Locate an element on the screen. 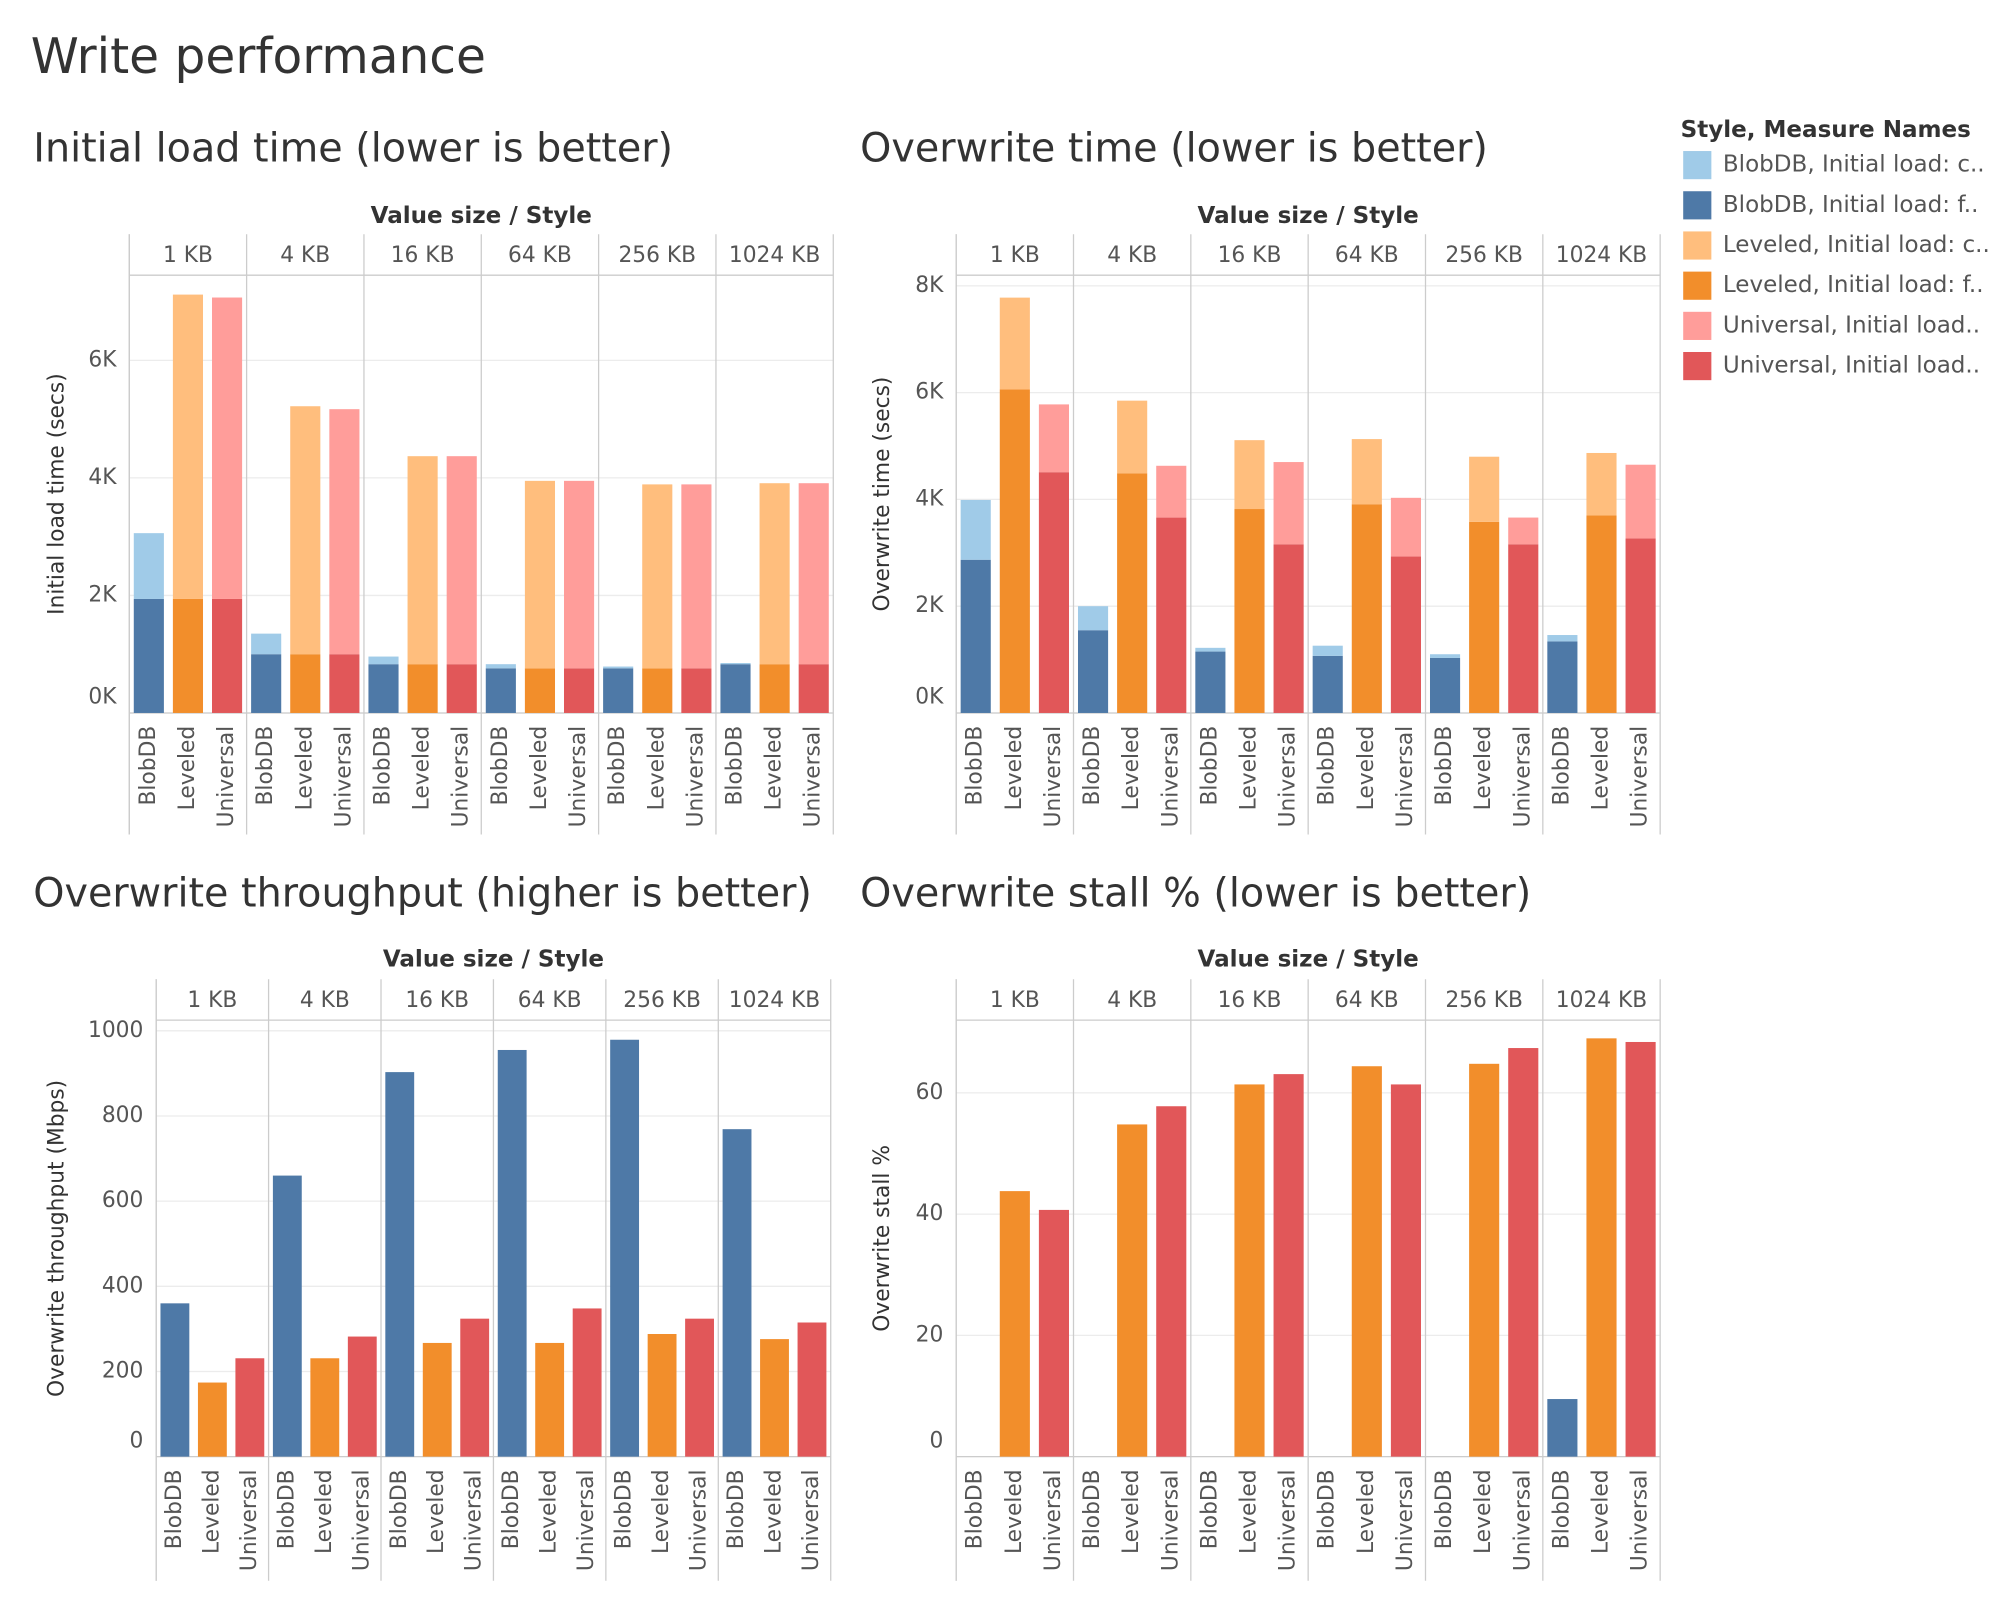 Image resolution: width=2000 pixels, height=1604 pixels. legend-label: Universal, Initial load.. is located at coordinates (1851, 325).